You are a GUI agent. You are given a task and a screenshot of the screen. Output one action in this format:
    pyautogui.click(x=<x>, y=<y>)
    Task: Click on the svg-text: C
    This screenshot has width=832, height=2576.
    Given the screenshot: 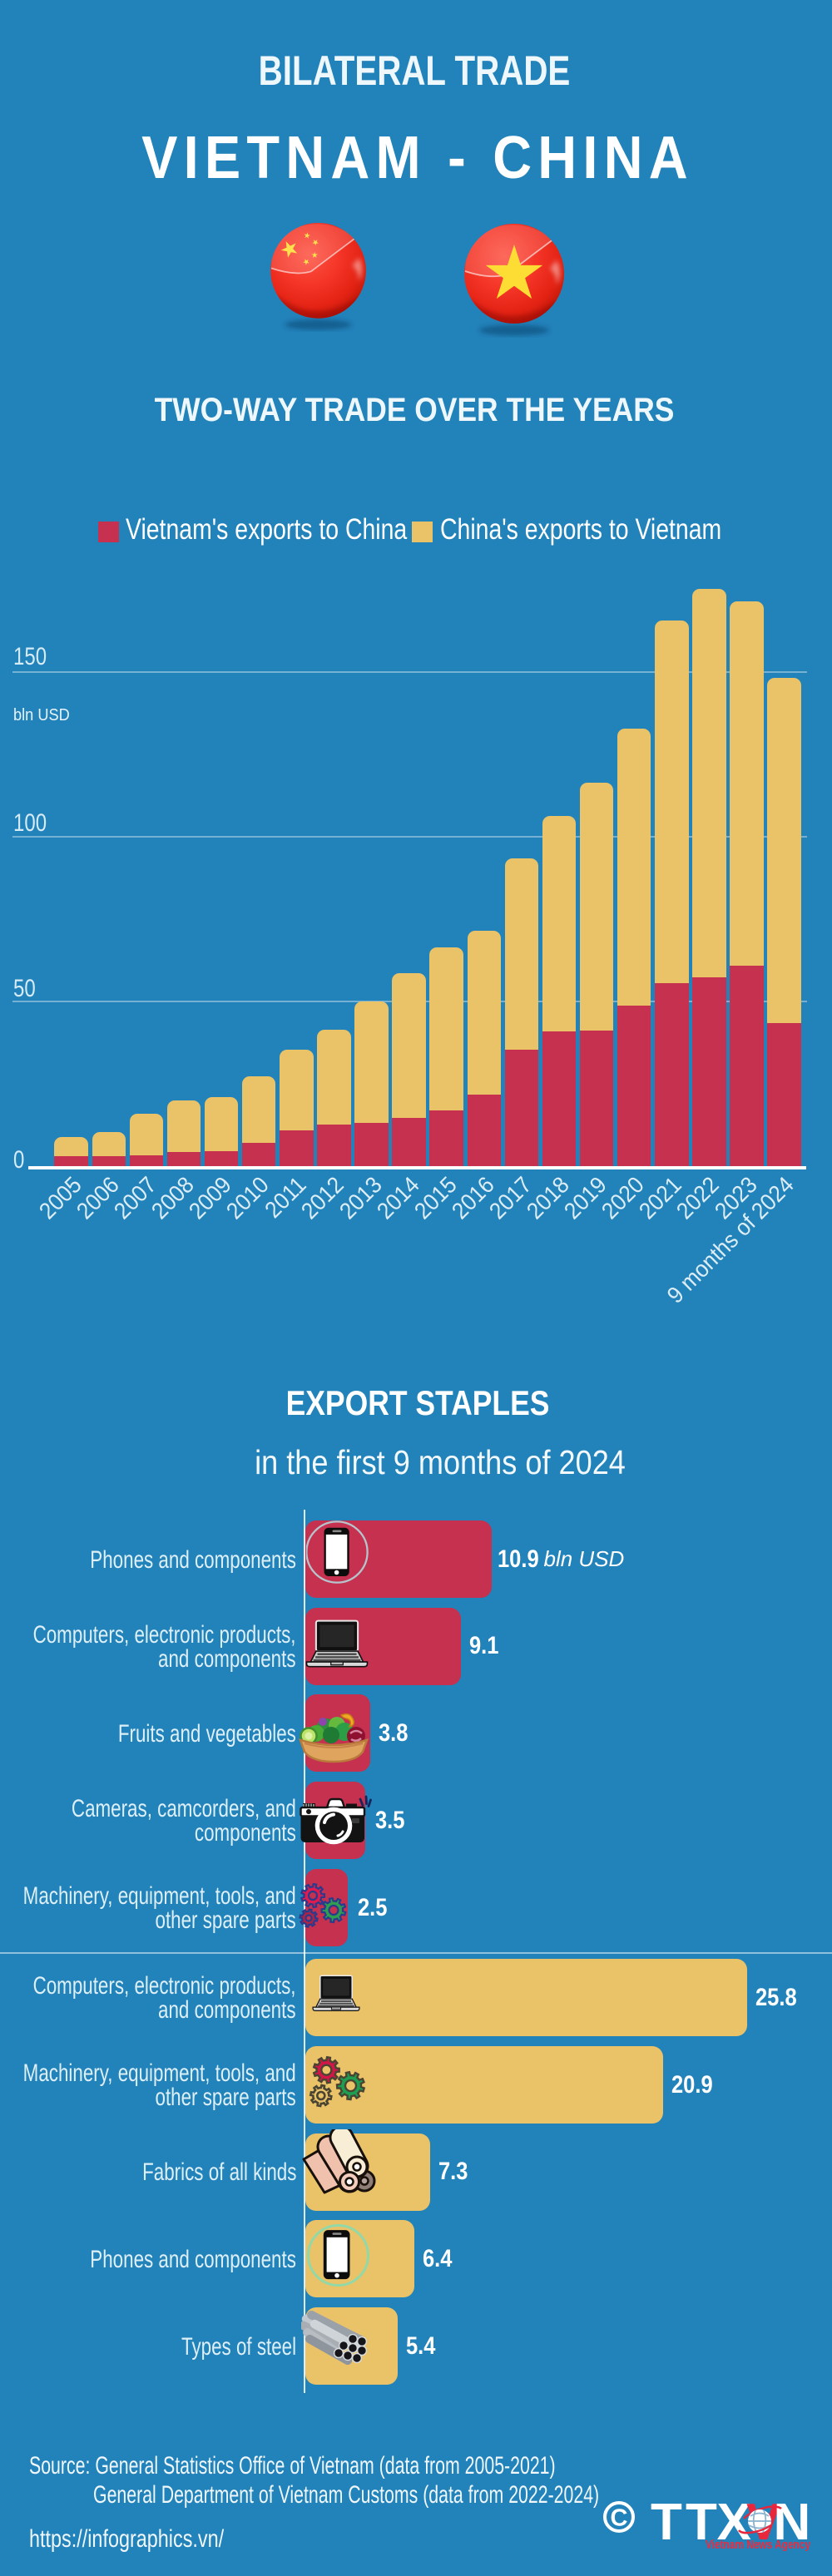 What is the action you would take?
    pyautogui.click(x=619, y=2518)
    